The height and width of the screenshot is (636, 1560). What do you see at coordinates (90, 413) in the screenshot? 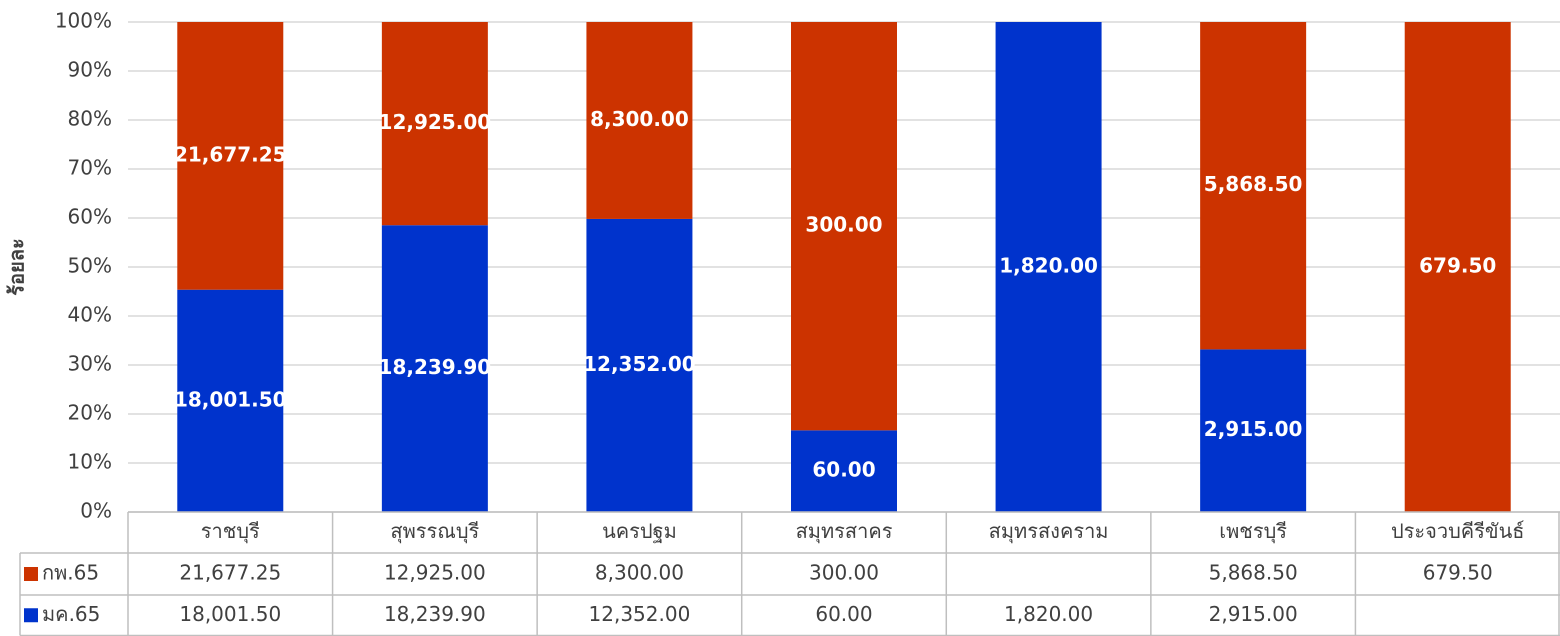
I see `y-tick-label: 20%` at bounding box center [90, 413].